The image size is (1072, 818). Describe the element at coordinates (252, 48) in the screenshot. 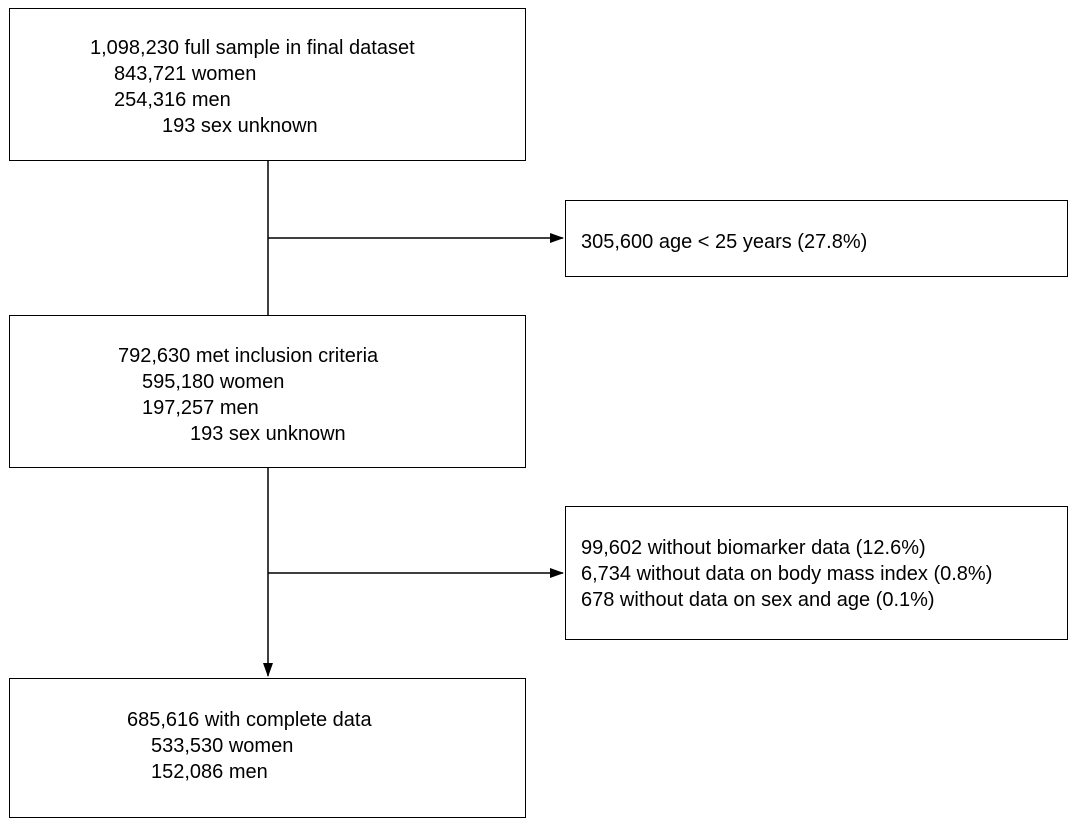

I see `full-sample-total: 1,098,230 full sample in final dataset` at that location.